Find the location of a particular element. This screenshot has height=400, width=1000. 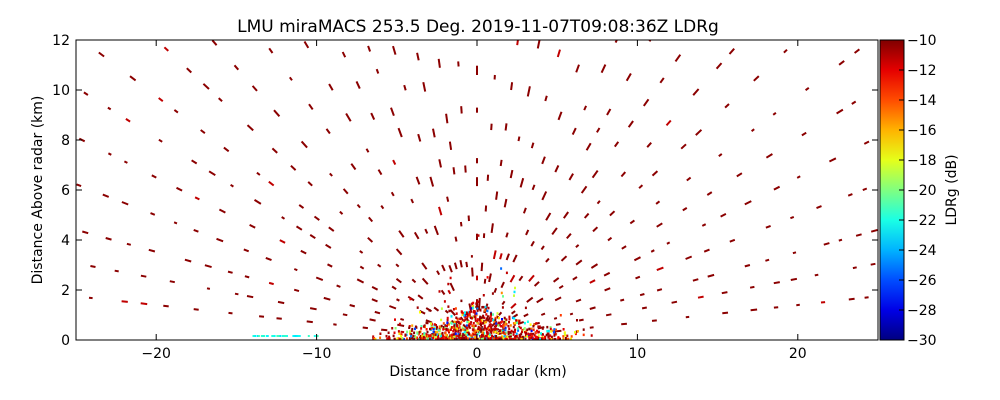

y-tick-label: 4 is located at coordinates (65, 241).